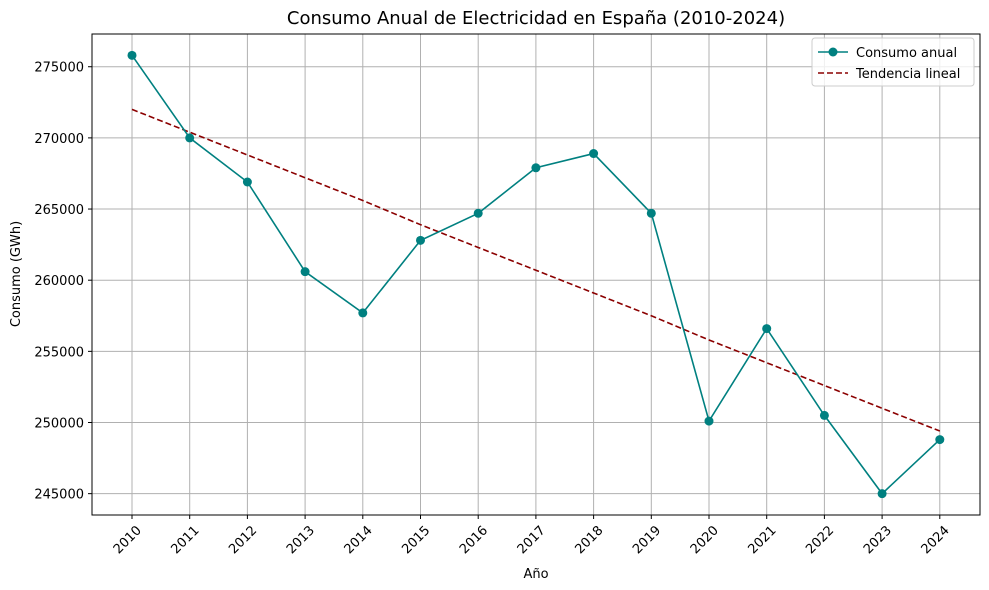  Describe the element at coordinates (532, 540) in the screenshot. I see `x-tick-label: 2017` at that location.